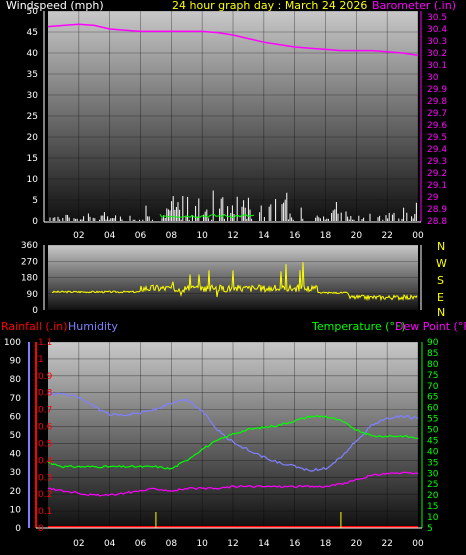 The image size is (466, 555). Describe the element at coordinates (437, 42) in the screenshot. I see `baro-tick-label: 30.3` at that location.